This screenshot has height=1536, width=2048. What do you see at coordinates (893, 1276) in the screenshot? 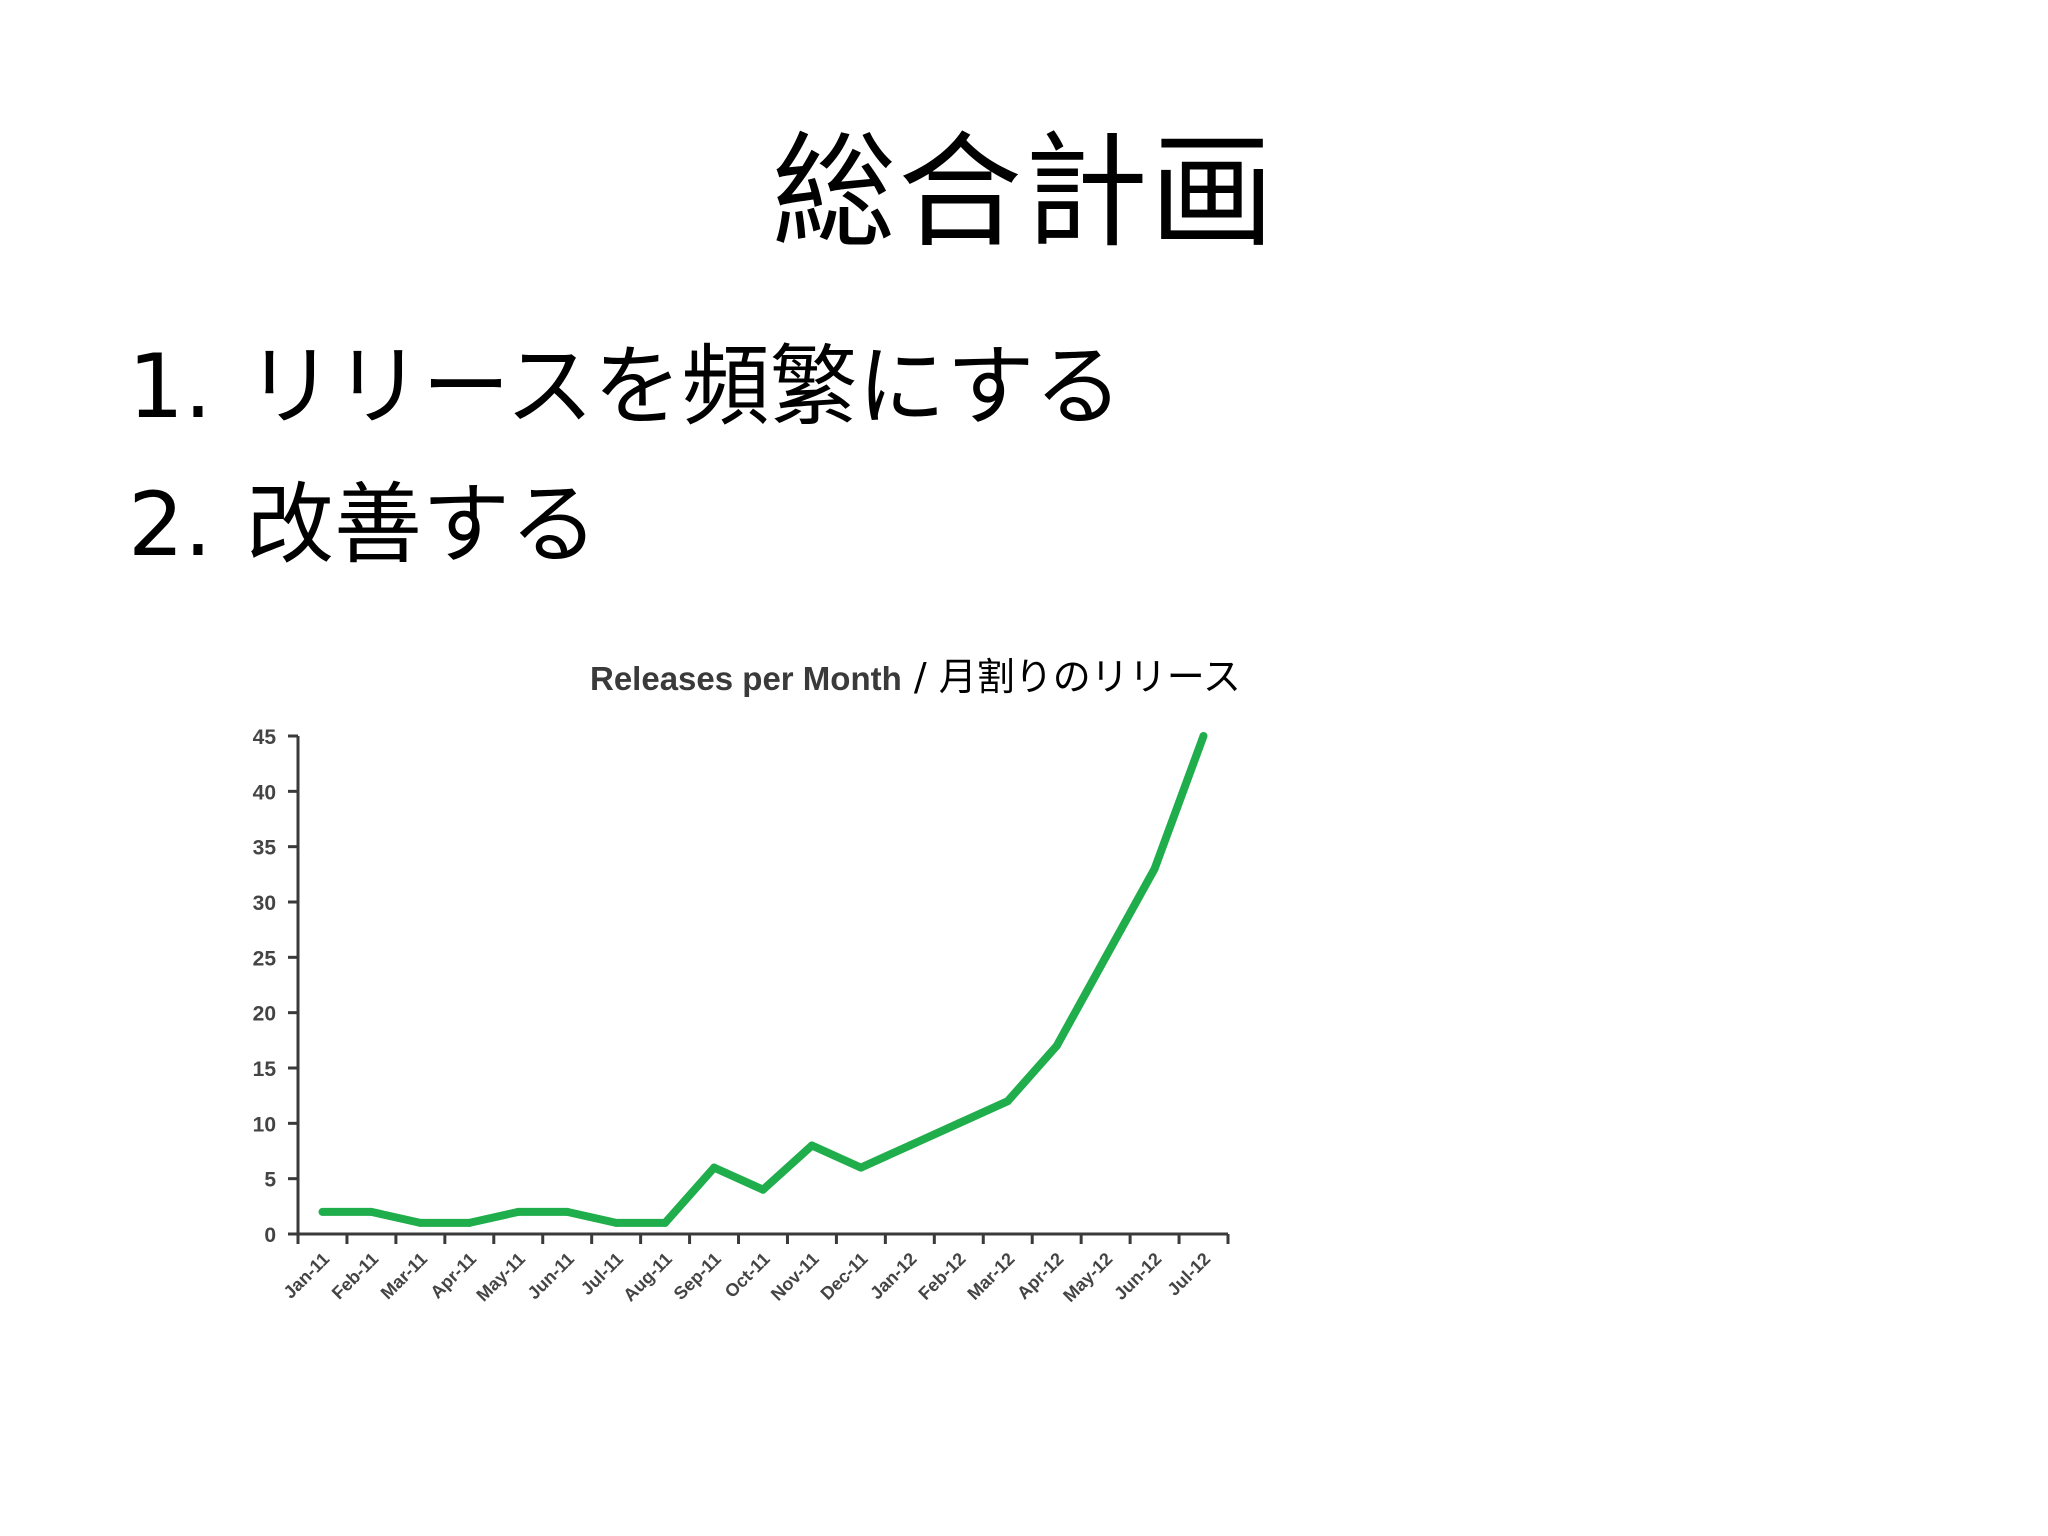
I see `x-tick-label: Jan-12` at bounding box center [893, 1276].